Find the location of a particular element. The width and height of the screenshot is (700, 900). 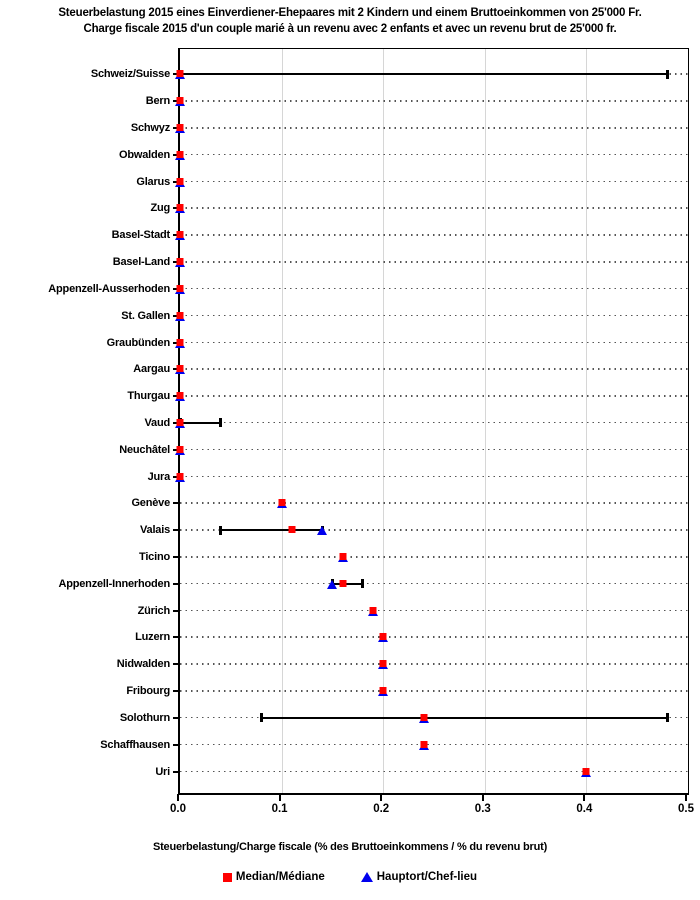

legend-item-hauptort: Hauptort/Chef-lieu is located at coordinates (418, 877).